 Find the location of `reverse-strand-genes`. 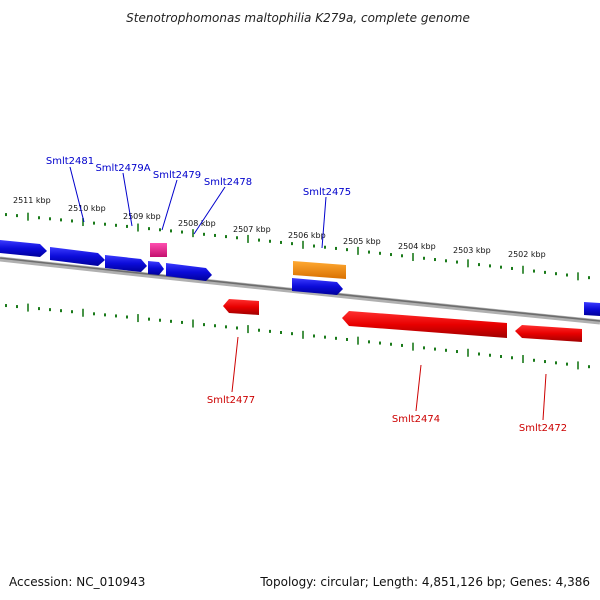

reverse-strand-genes is located at coordinates (402, 320).